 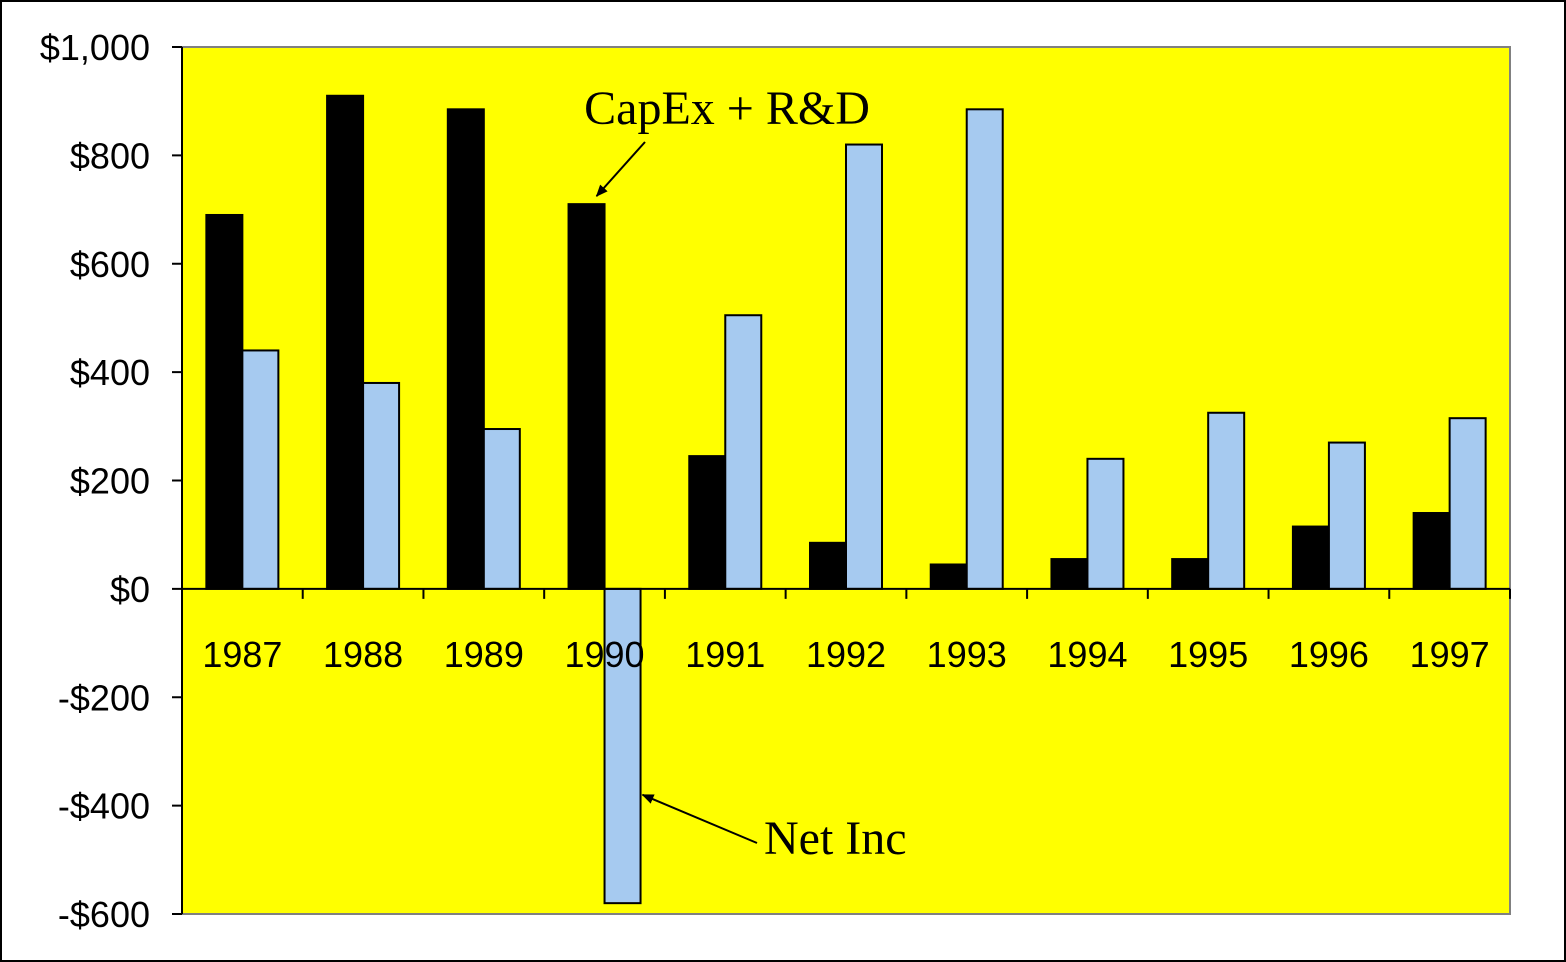 I want to click on bar-series-2-1993, so click(x=984, y=349).